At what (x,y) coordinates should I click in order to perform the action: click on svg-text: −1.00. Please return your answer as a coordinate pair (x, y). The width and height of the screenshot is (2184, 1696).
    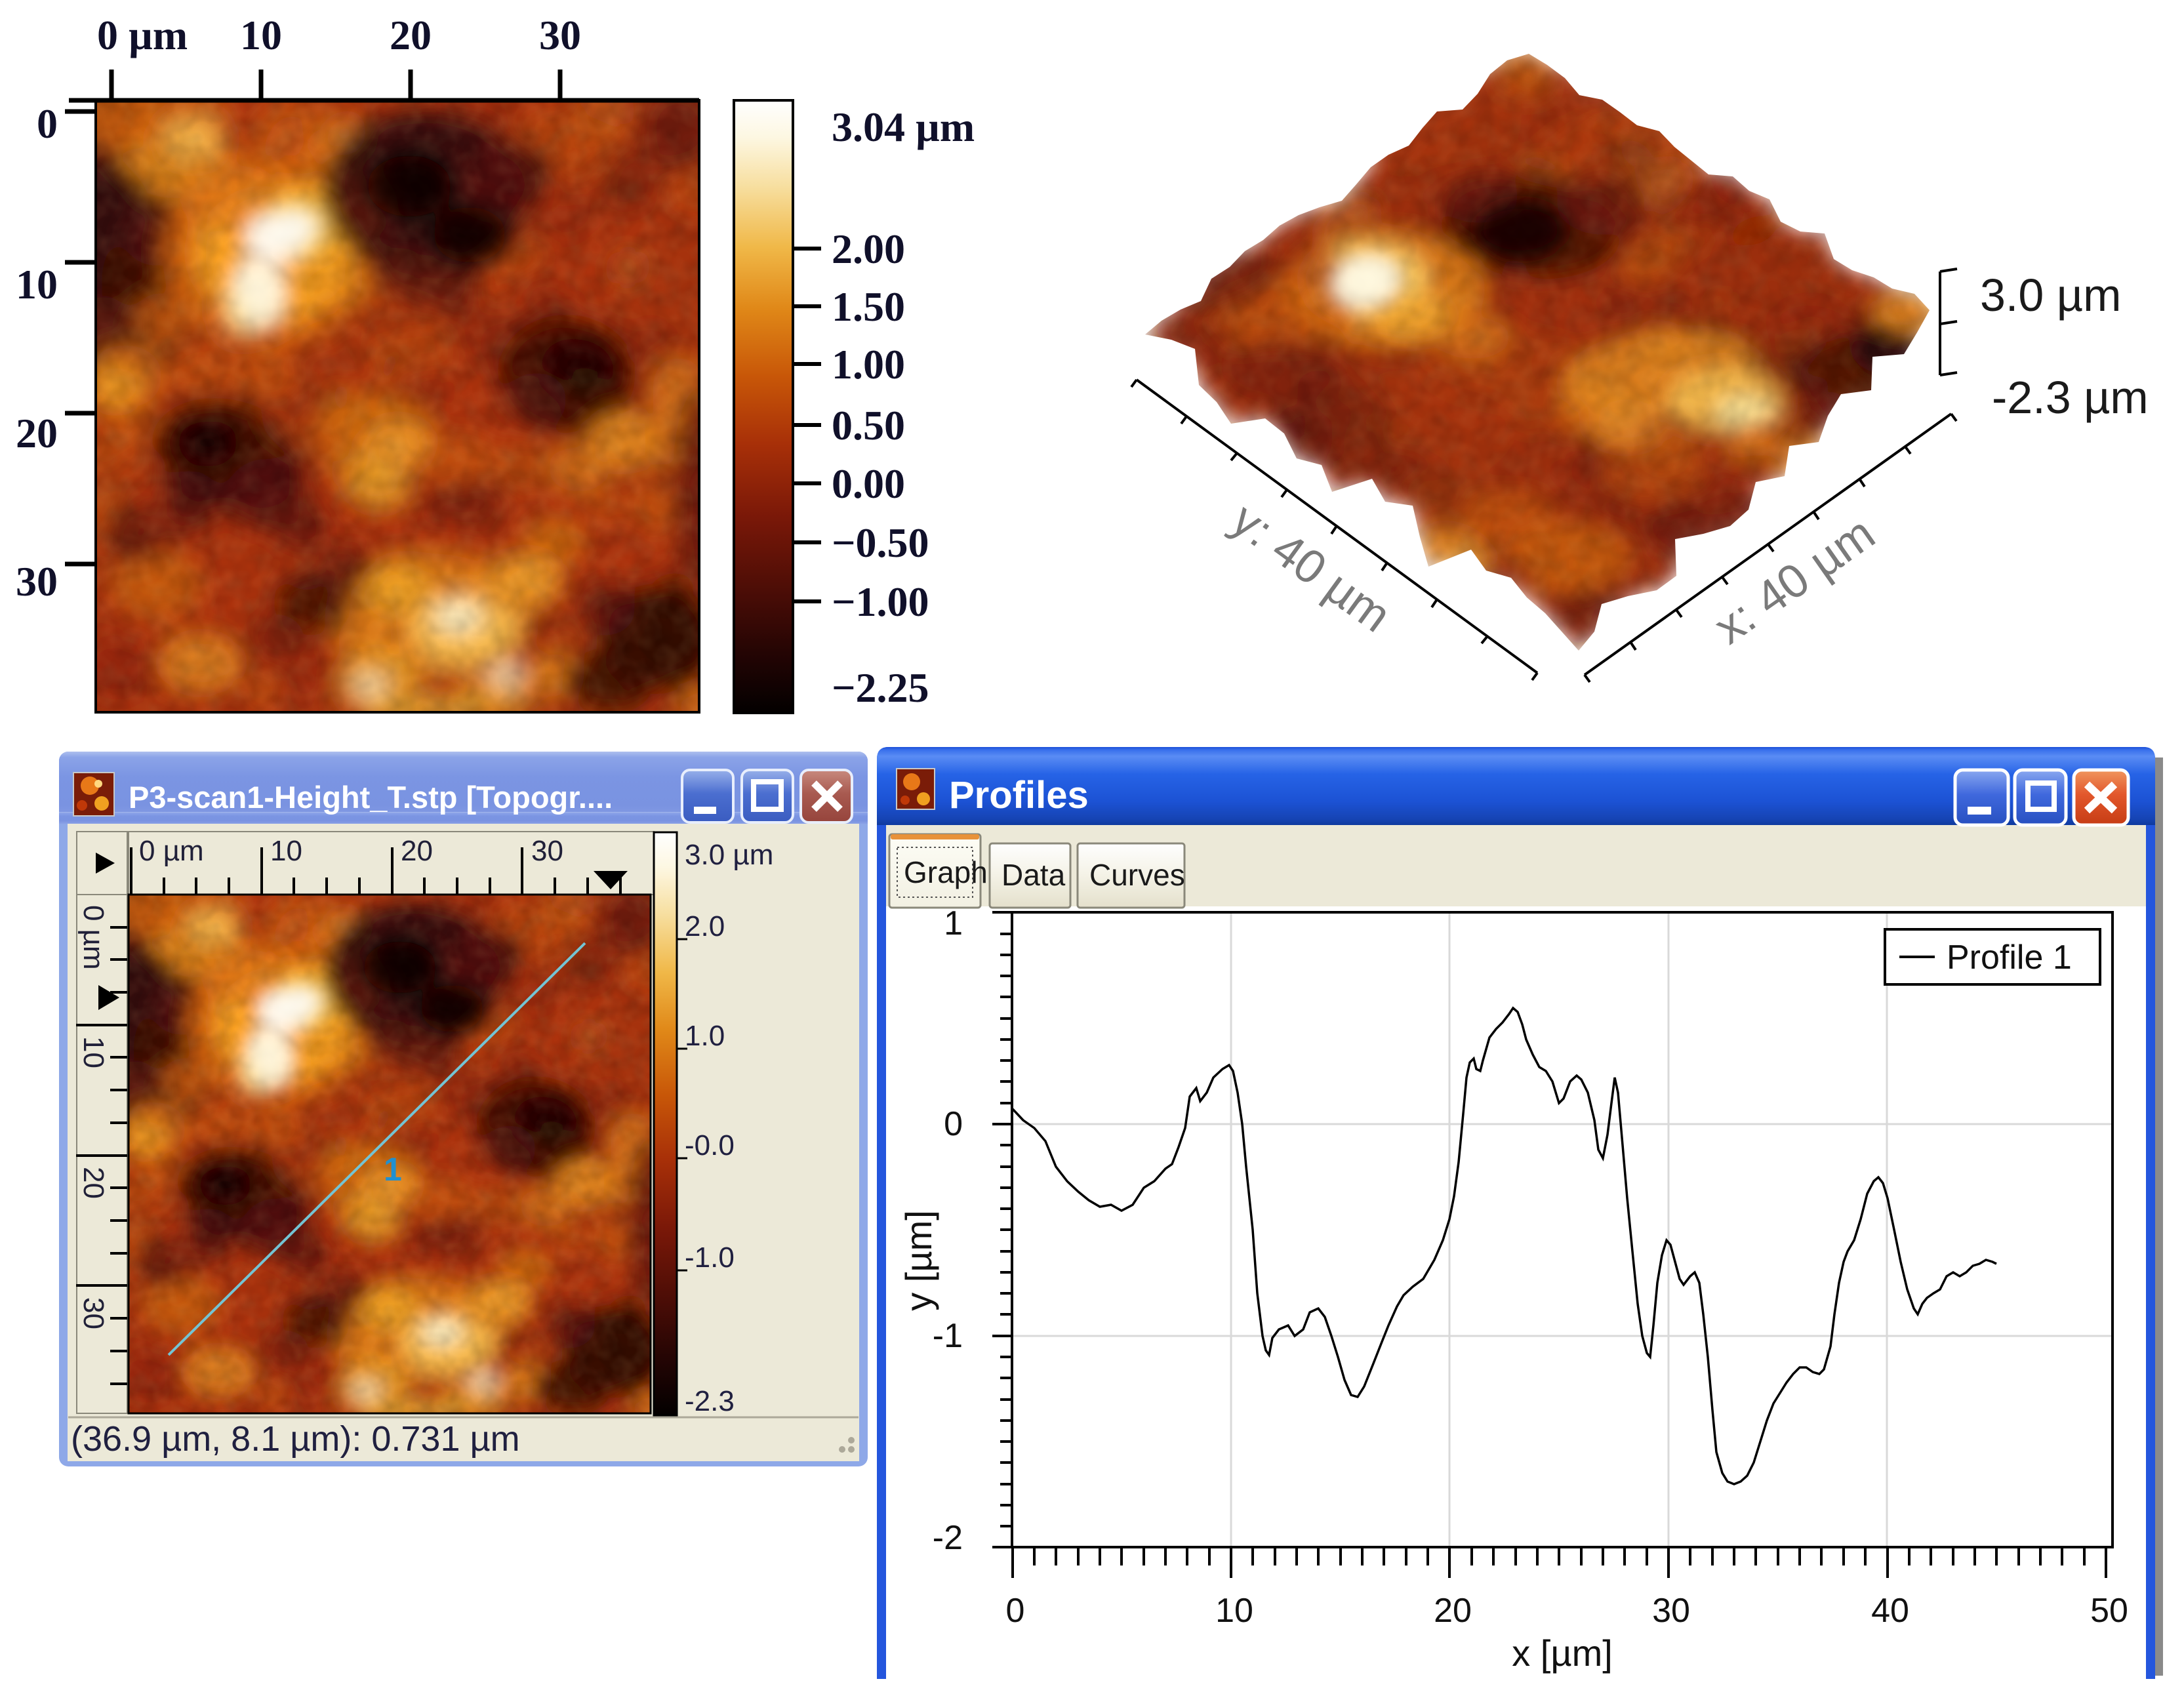
    Looking at the image, I should click on (880, 601).